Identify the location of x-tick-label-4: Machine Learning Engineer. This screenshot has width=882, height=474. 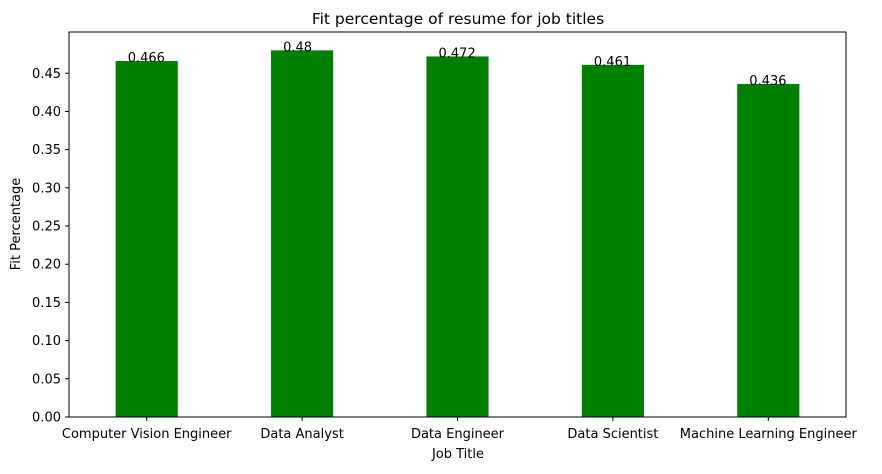
(769, 434).